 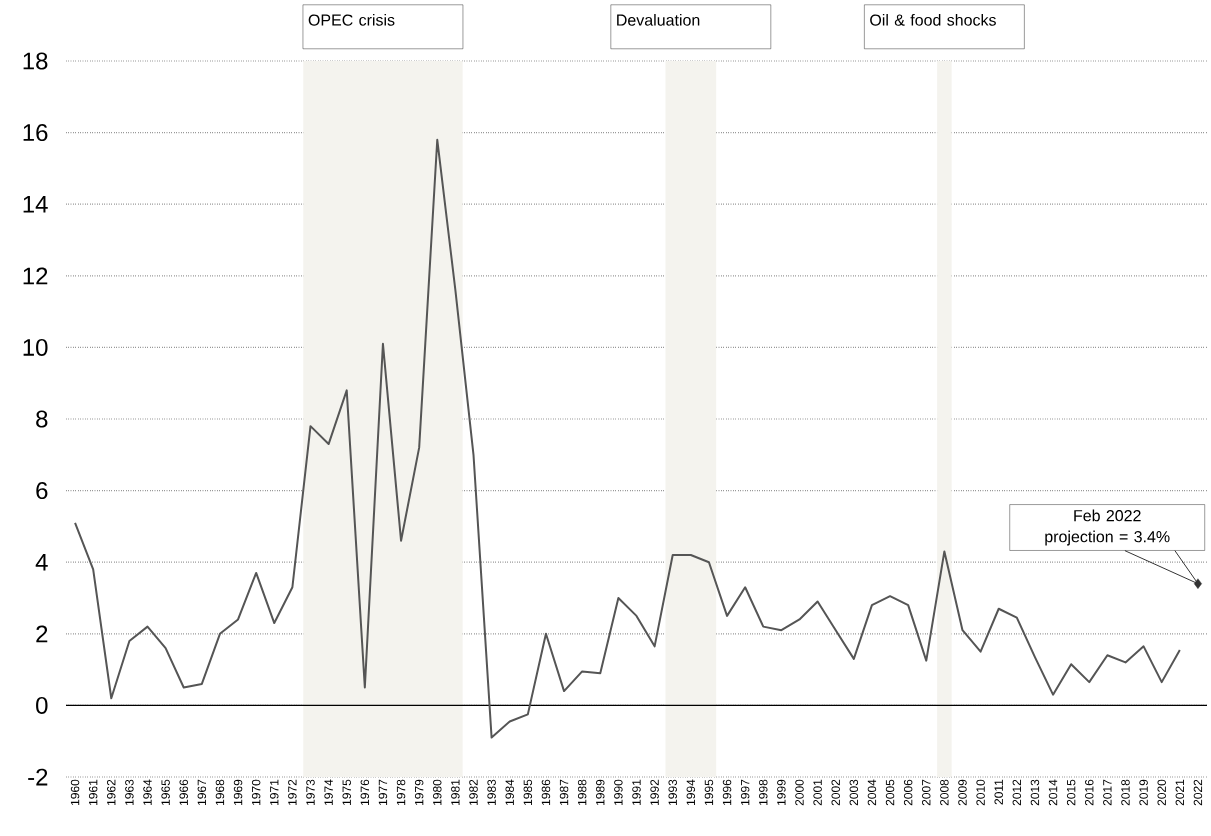 What do you see at coordinates (528, 792) in the screenshot?
I see `x-tick-label: 1985` at bounding box center [528, 792].